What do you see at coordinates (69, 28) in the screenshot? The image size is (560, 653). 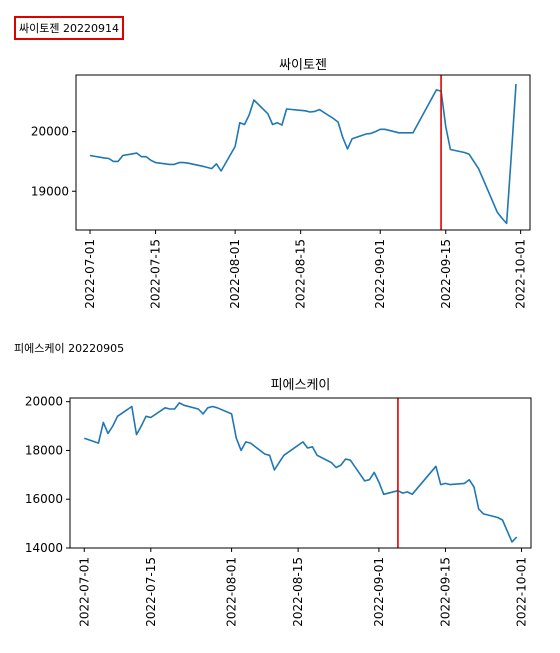 I see `stock-caption-1: 싸이토젠 20220914` at bounding box center [69, 28].